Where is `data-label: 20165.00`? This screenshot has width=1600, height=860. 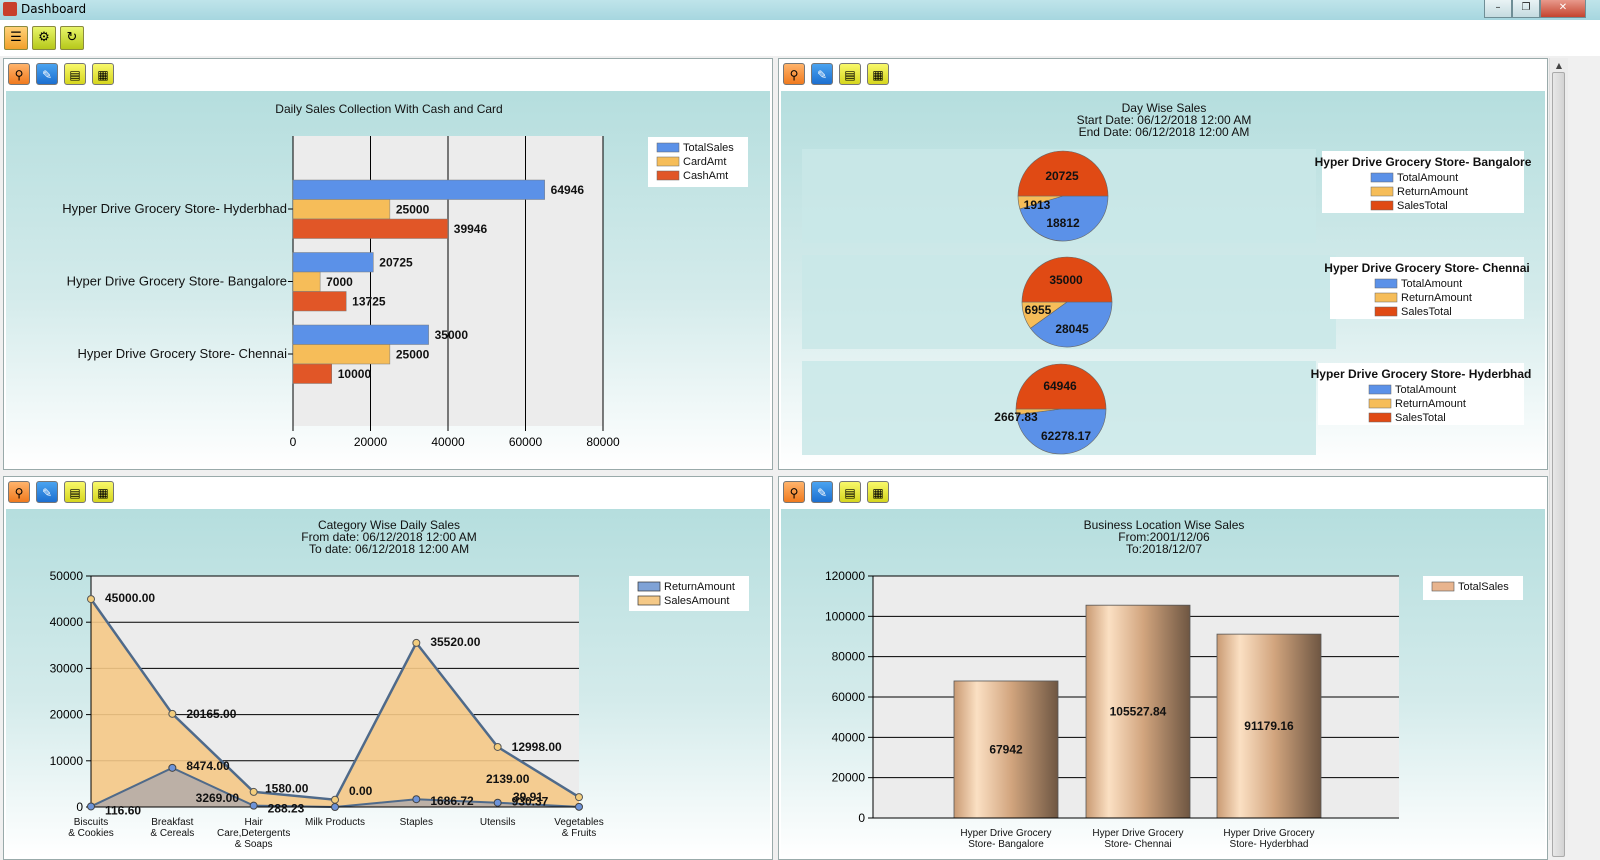 data-label: 20165.00 is located at coordinates (211, 714).